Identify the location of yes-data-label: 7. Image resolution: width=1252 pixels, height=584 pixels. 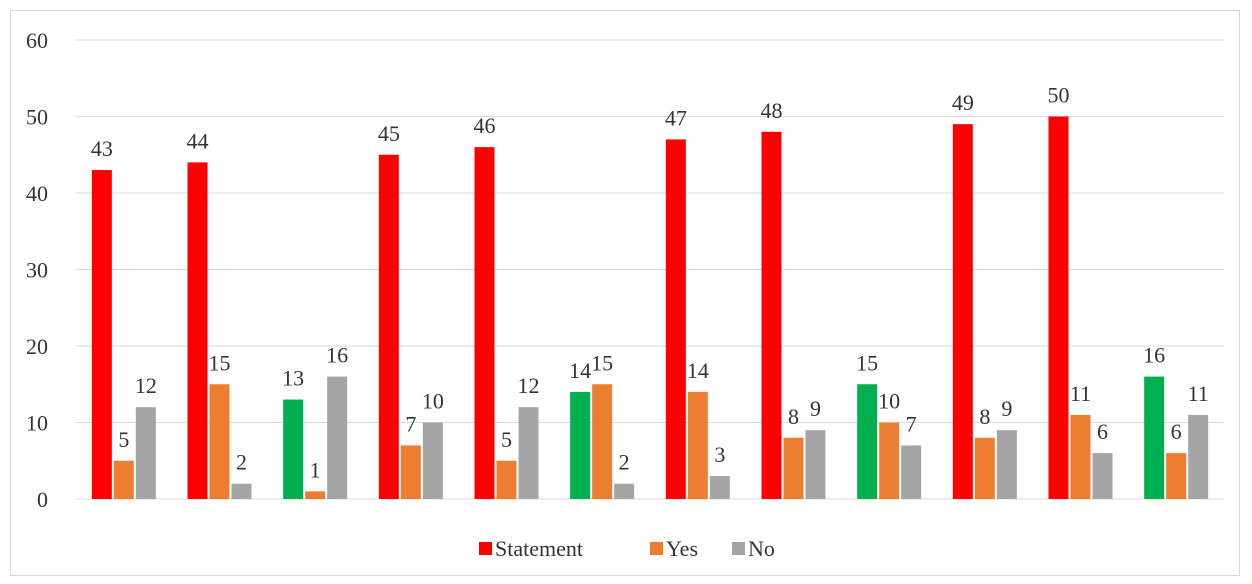
(410, 423).